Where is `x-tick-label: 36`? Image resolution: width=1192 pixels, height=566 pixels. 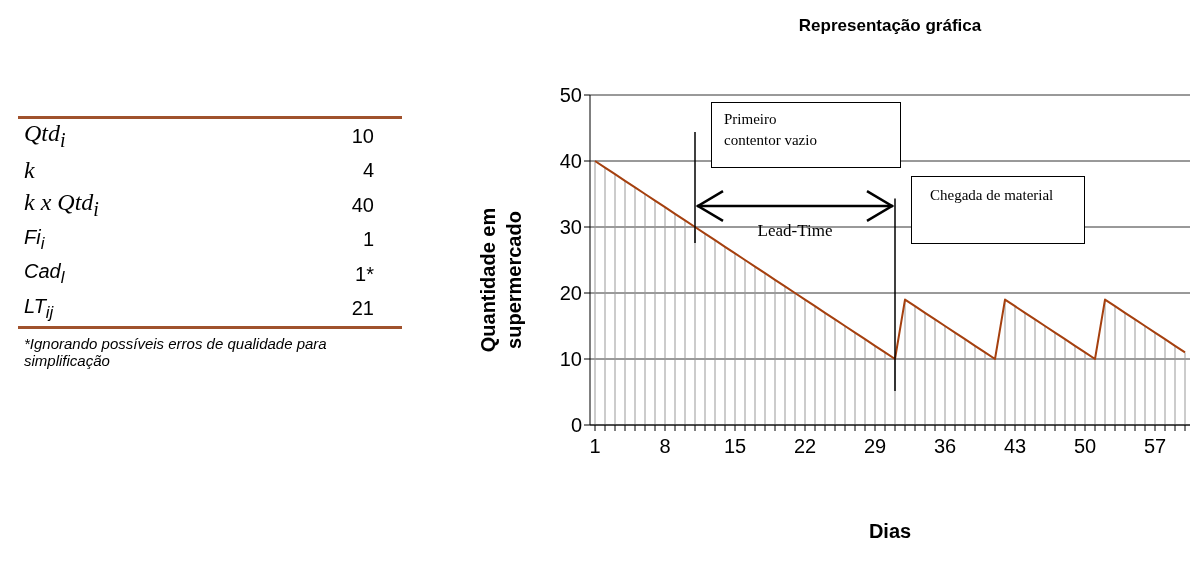
x-tick-label: 36 is located at coordinates (945, 446).